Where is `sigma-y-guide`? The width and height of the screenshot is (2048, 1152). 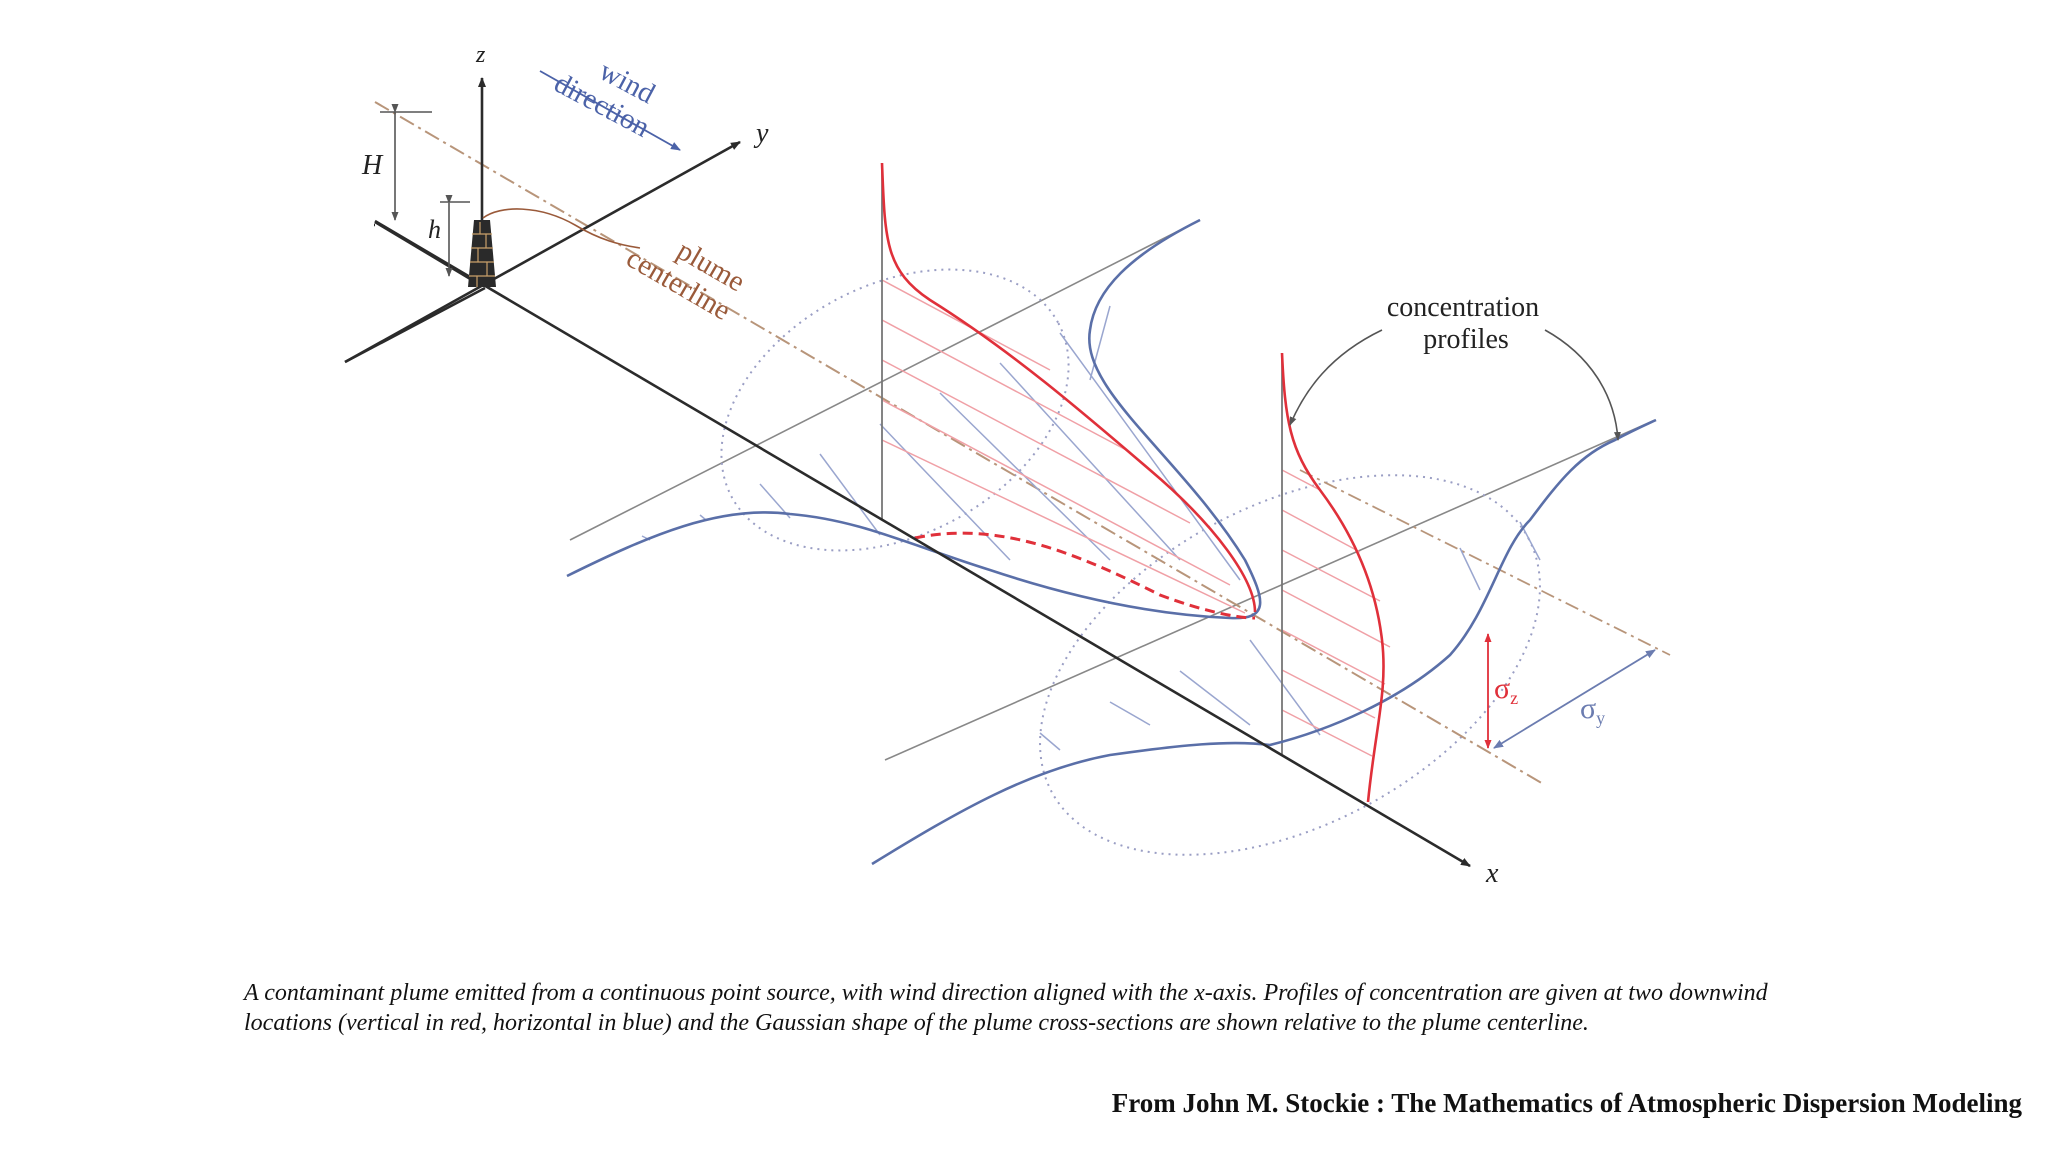
sigma-y-guide is located at coordinates (1485, 562).